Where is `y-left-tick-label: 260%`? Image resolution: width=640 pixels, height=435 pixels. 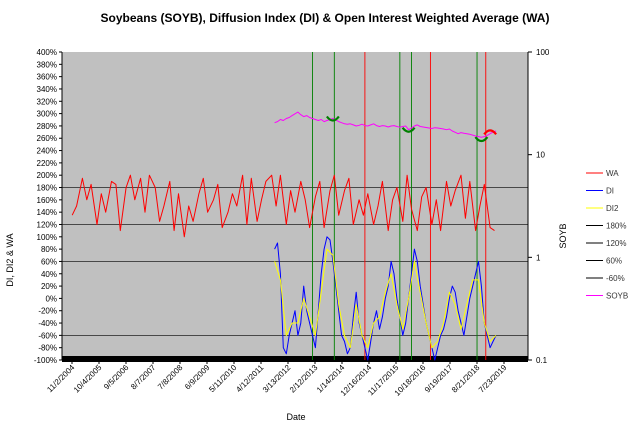 y-left-tick-label: 260% is located at coordinates (47, 138).